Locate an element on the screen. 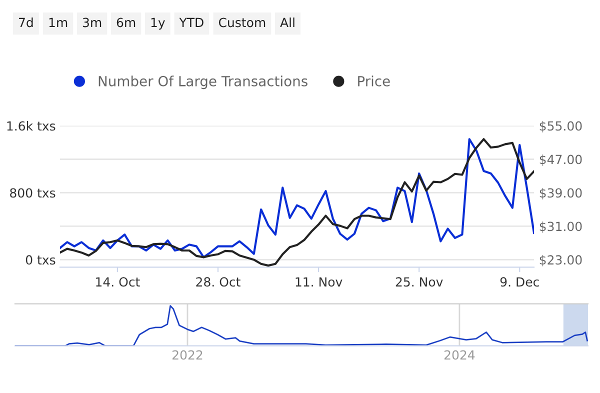 This screenshot has width=600, height=393. x-tick-label: 2022 is located at coordinates (187, 355).